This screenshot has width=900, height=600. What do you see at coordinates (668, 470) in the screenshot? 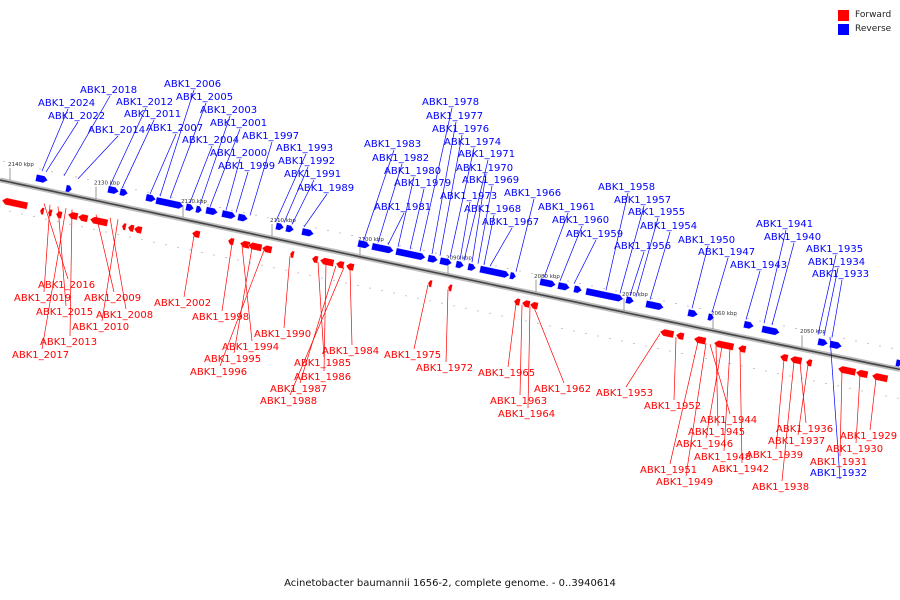
I see `forward-gene-label: ABK1_1951` at bounding box center [668, 470].